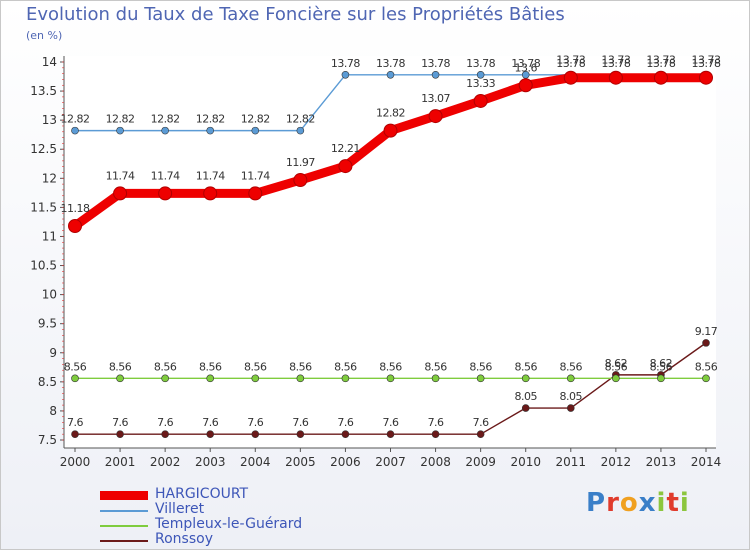  What do you see at coordinates (184, 539) in the screenshot?
I see `legend-label-ronssoy: Ronssoy` at bounding box center [184, 539].